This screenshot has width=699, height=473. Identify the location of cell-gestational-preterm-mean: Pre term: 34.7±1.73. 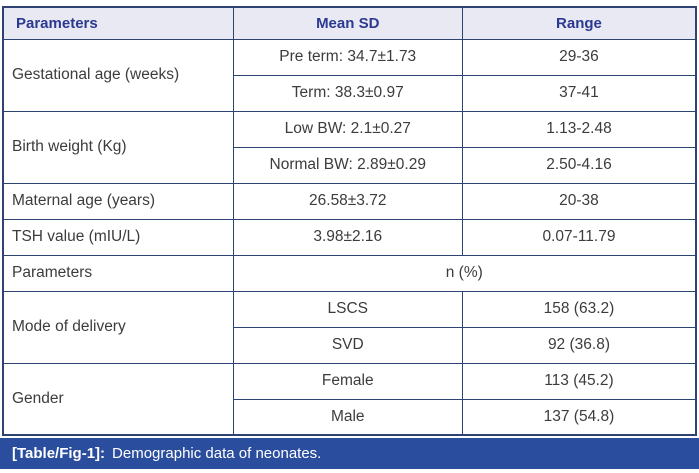
(347, 57).